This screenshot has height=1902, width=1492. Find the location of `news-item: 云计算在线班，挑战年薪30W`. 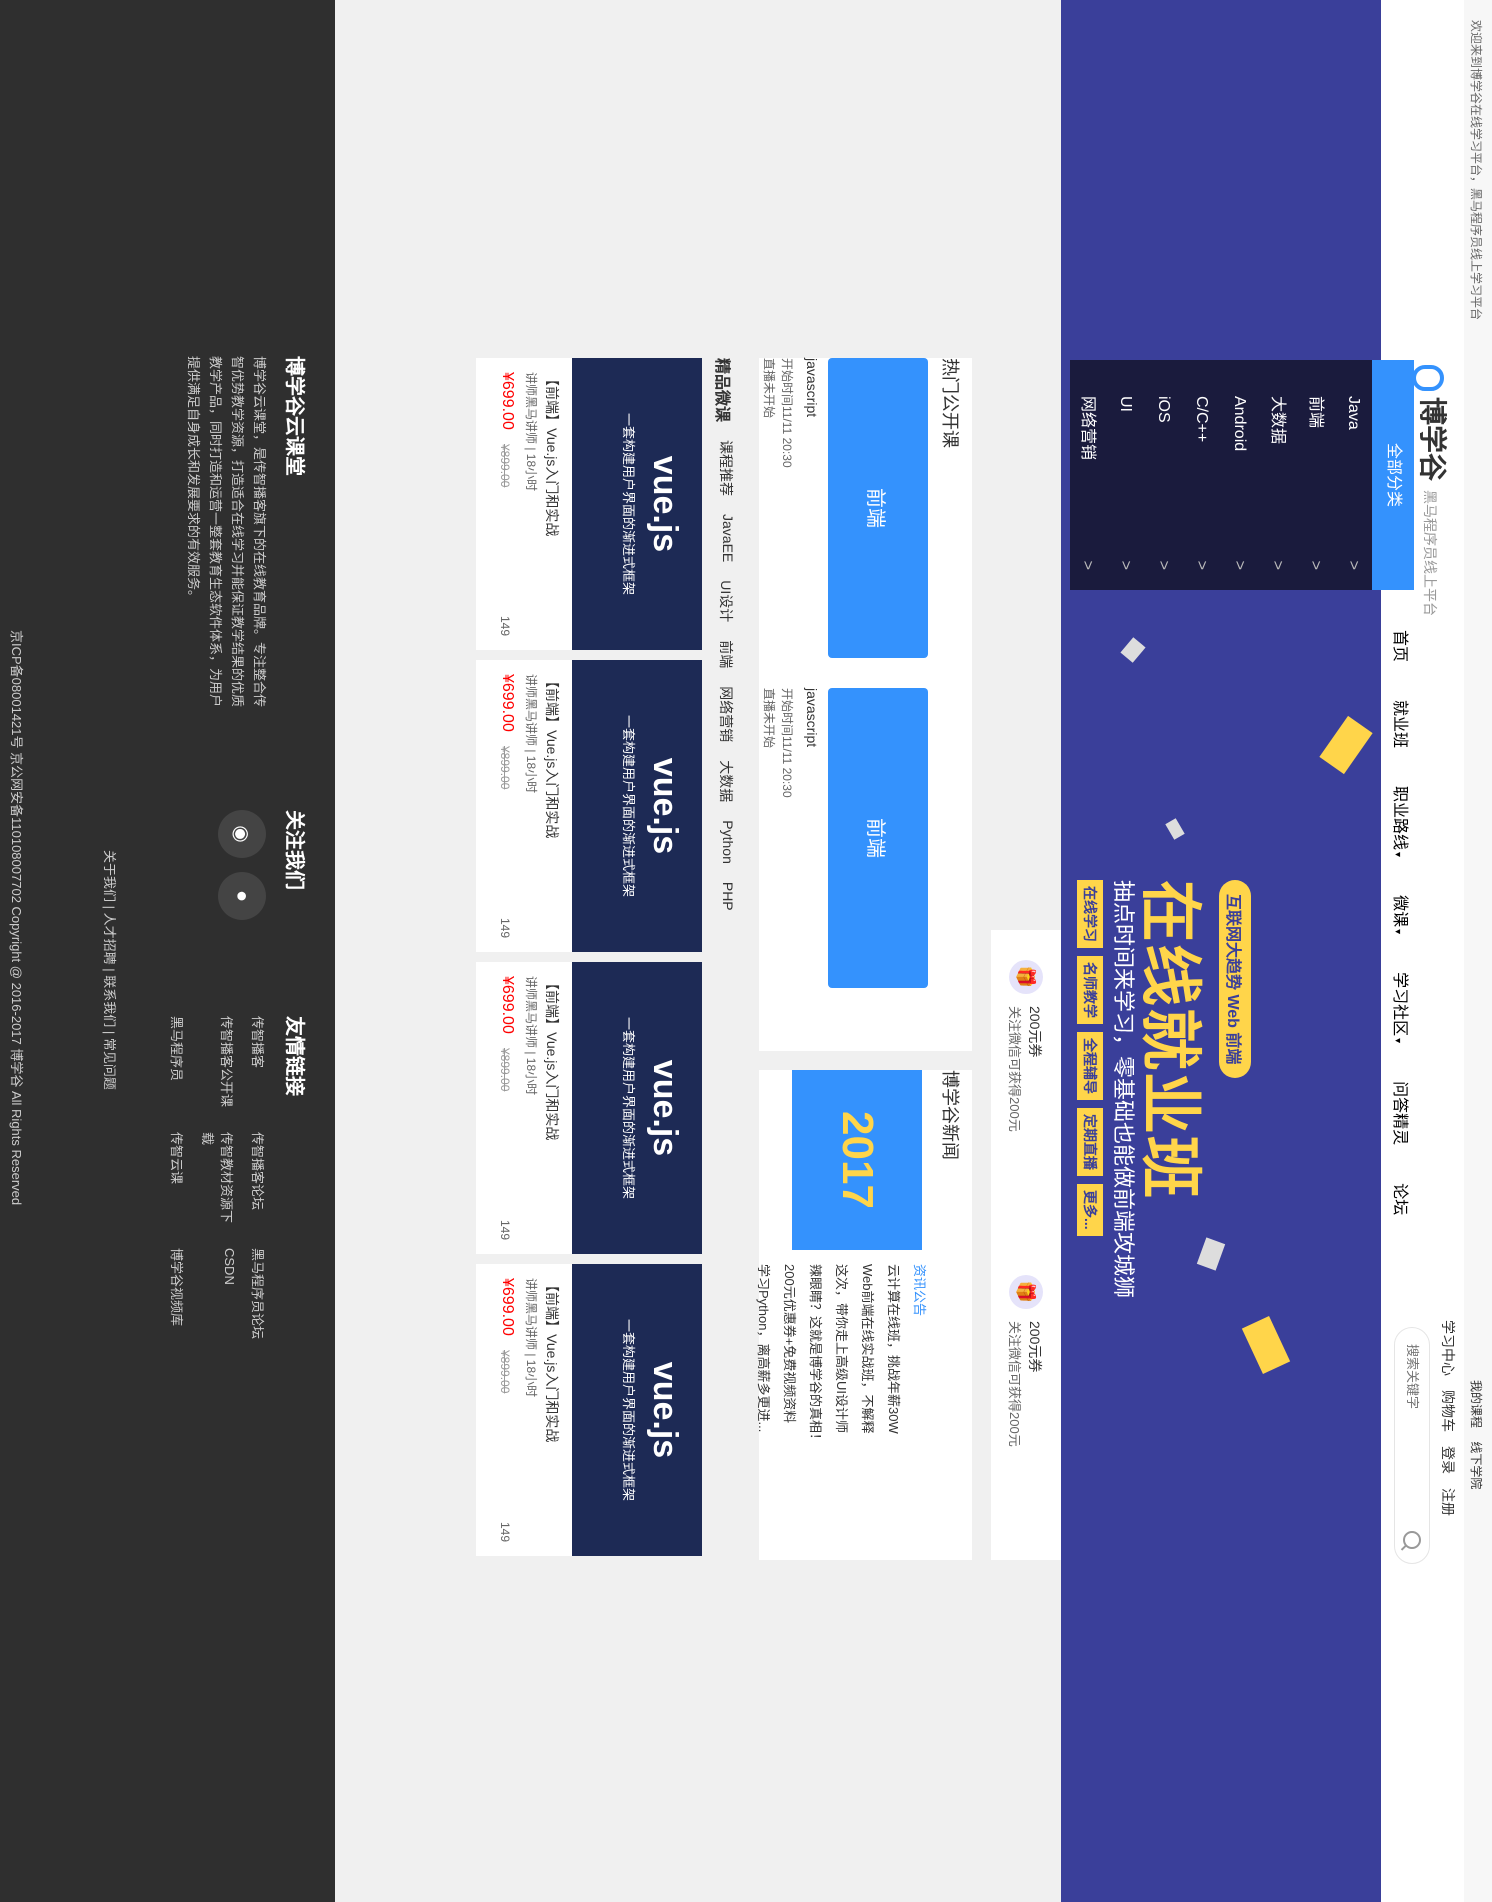

news-item: 云计算在线班，挑战年薪30W is located at coordinates (893, 1349).